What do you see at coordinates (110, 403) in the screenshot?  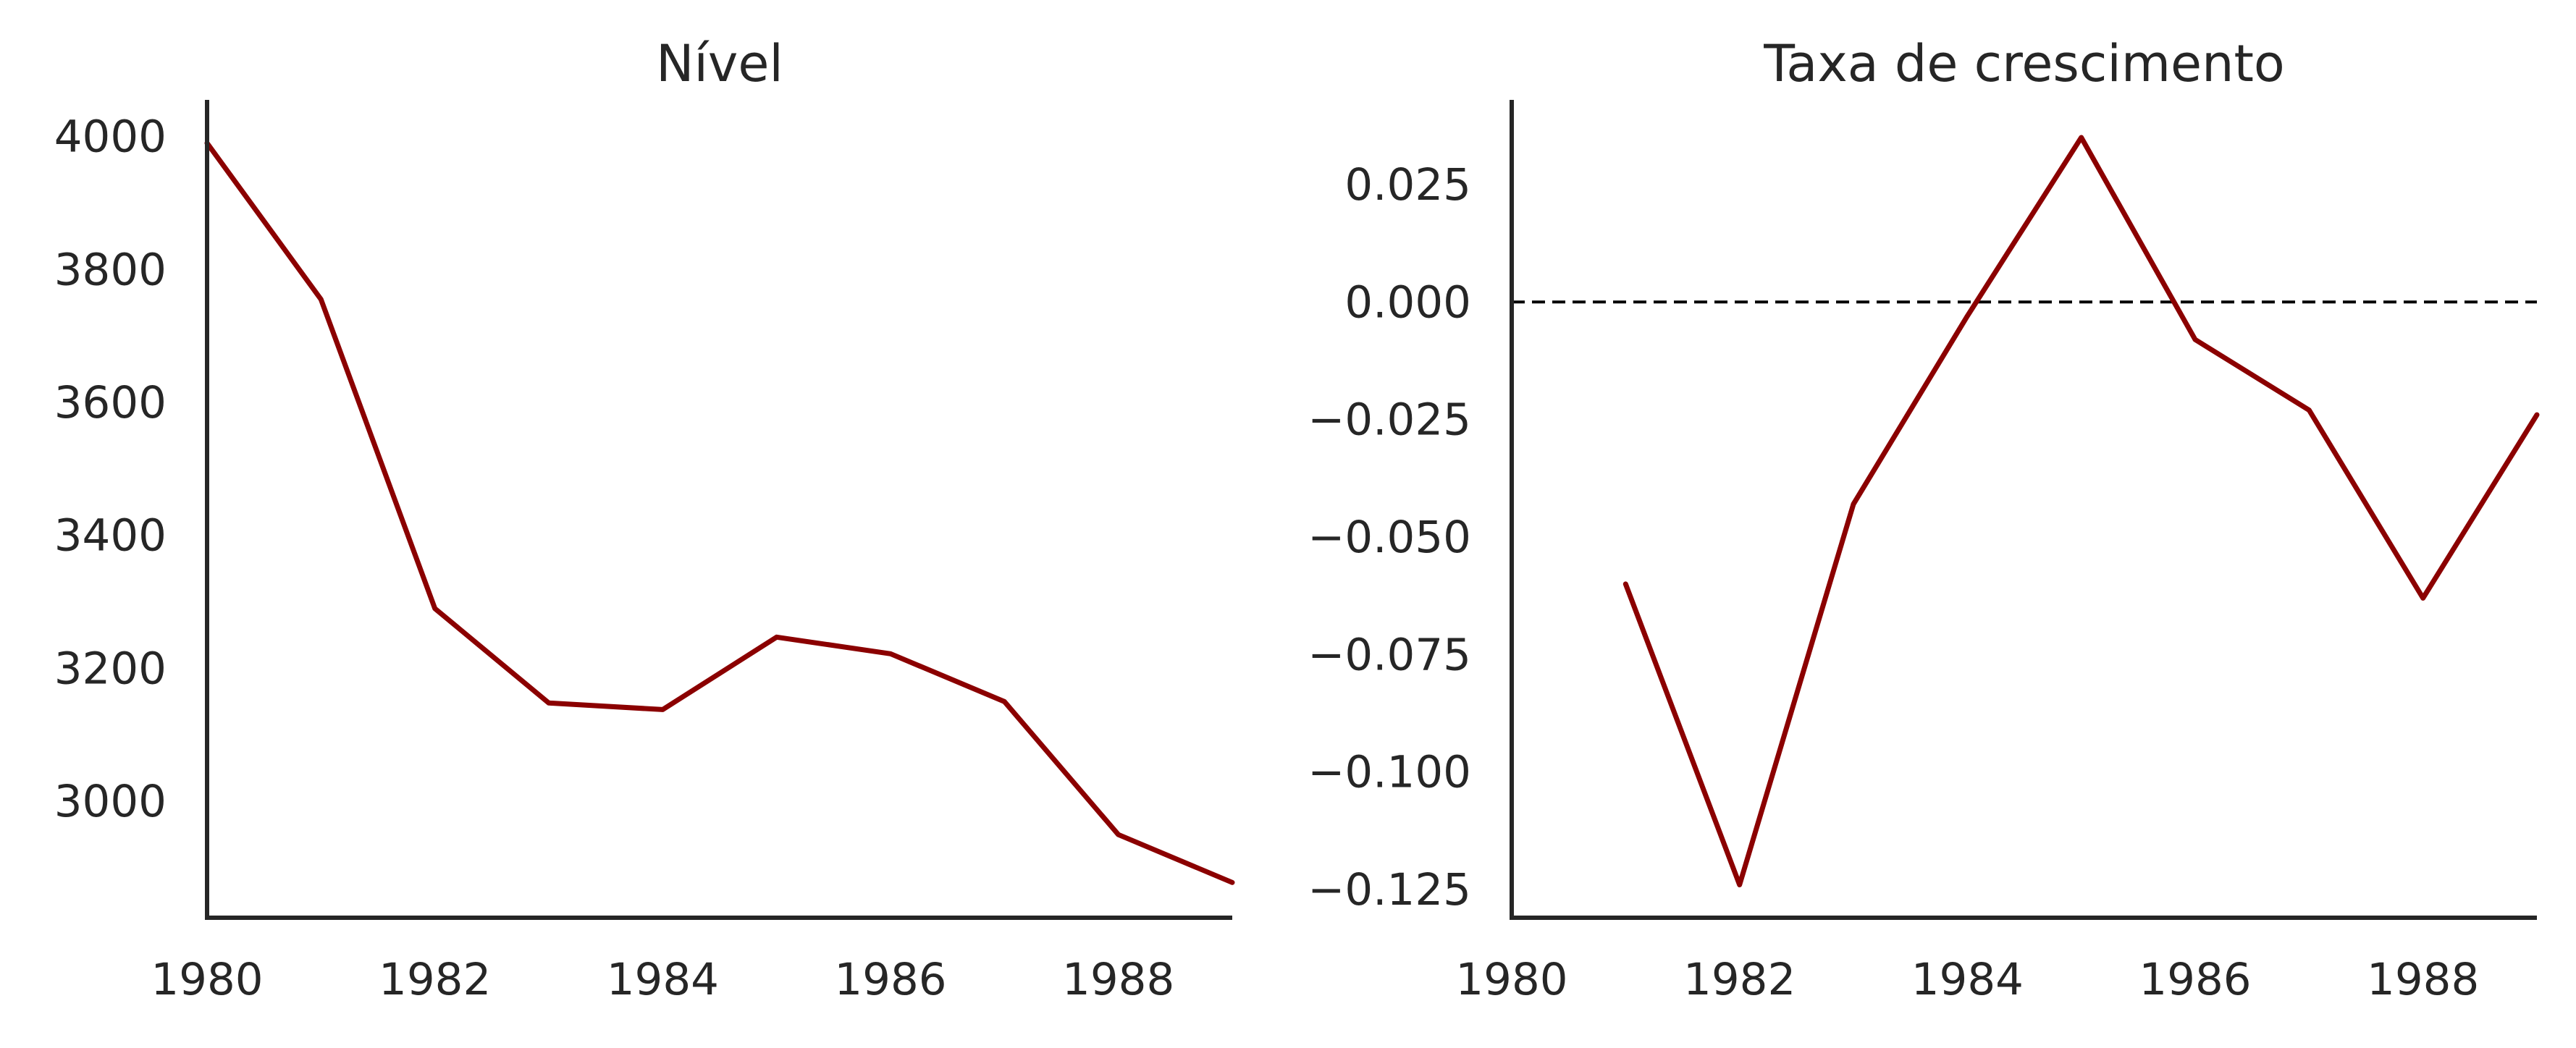 I see `y-tick-label: 3600` at bounding box center [110, 403].